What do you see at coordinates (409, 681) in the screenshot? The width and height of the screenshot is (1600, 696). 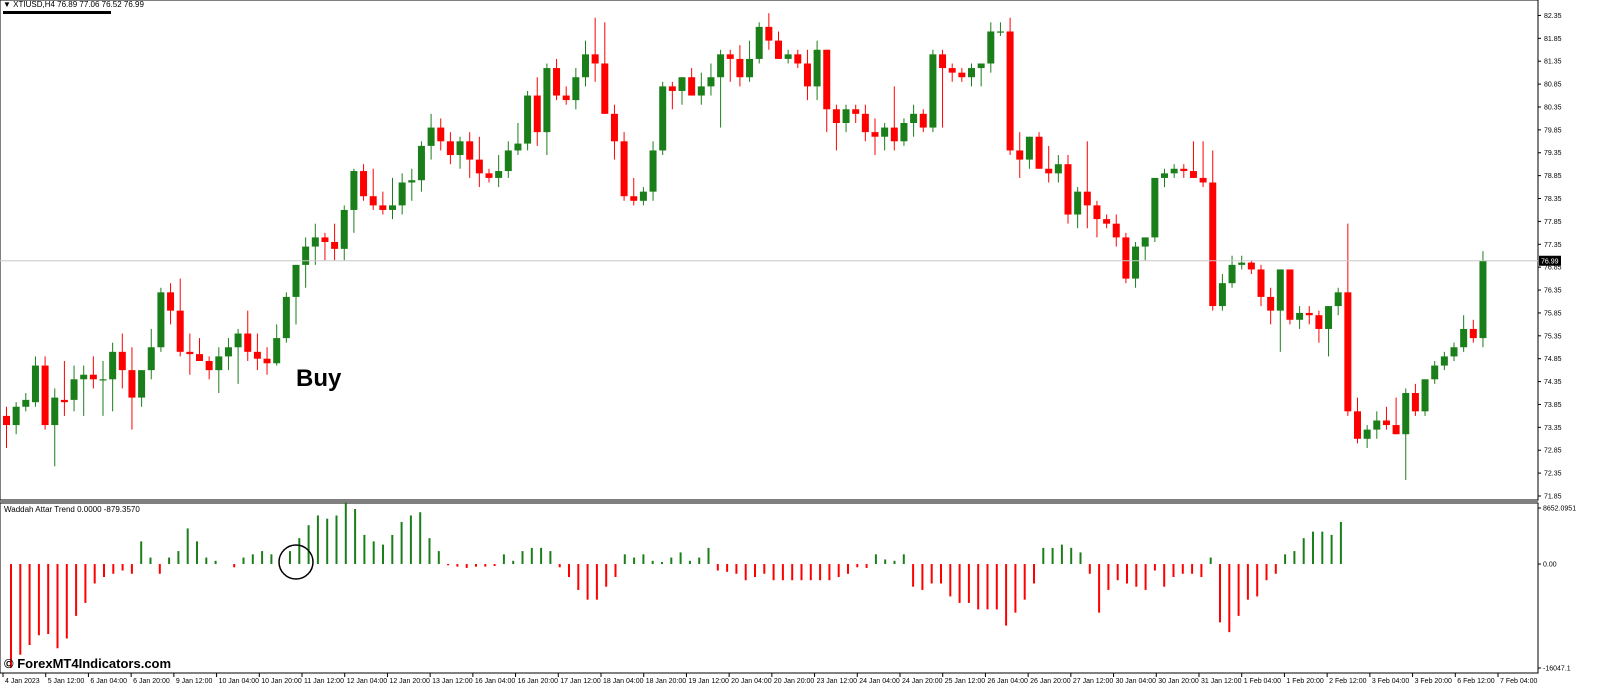 I see `time-tick-label: 12 Jan 20:00` at bounding box center [409, 681].